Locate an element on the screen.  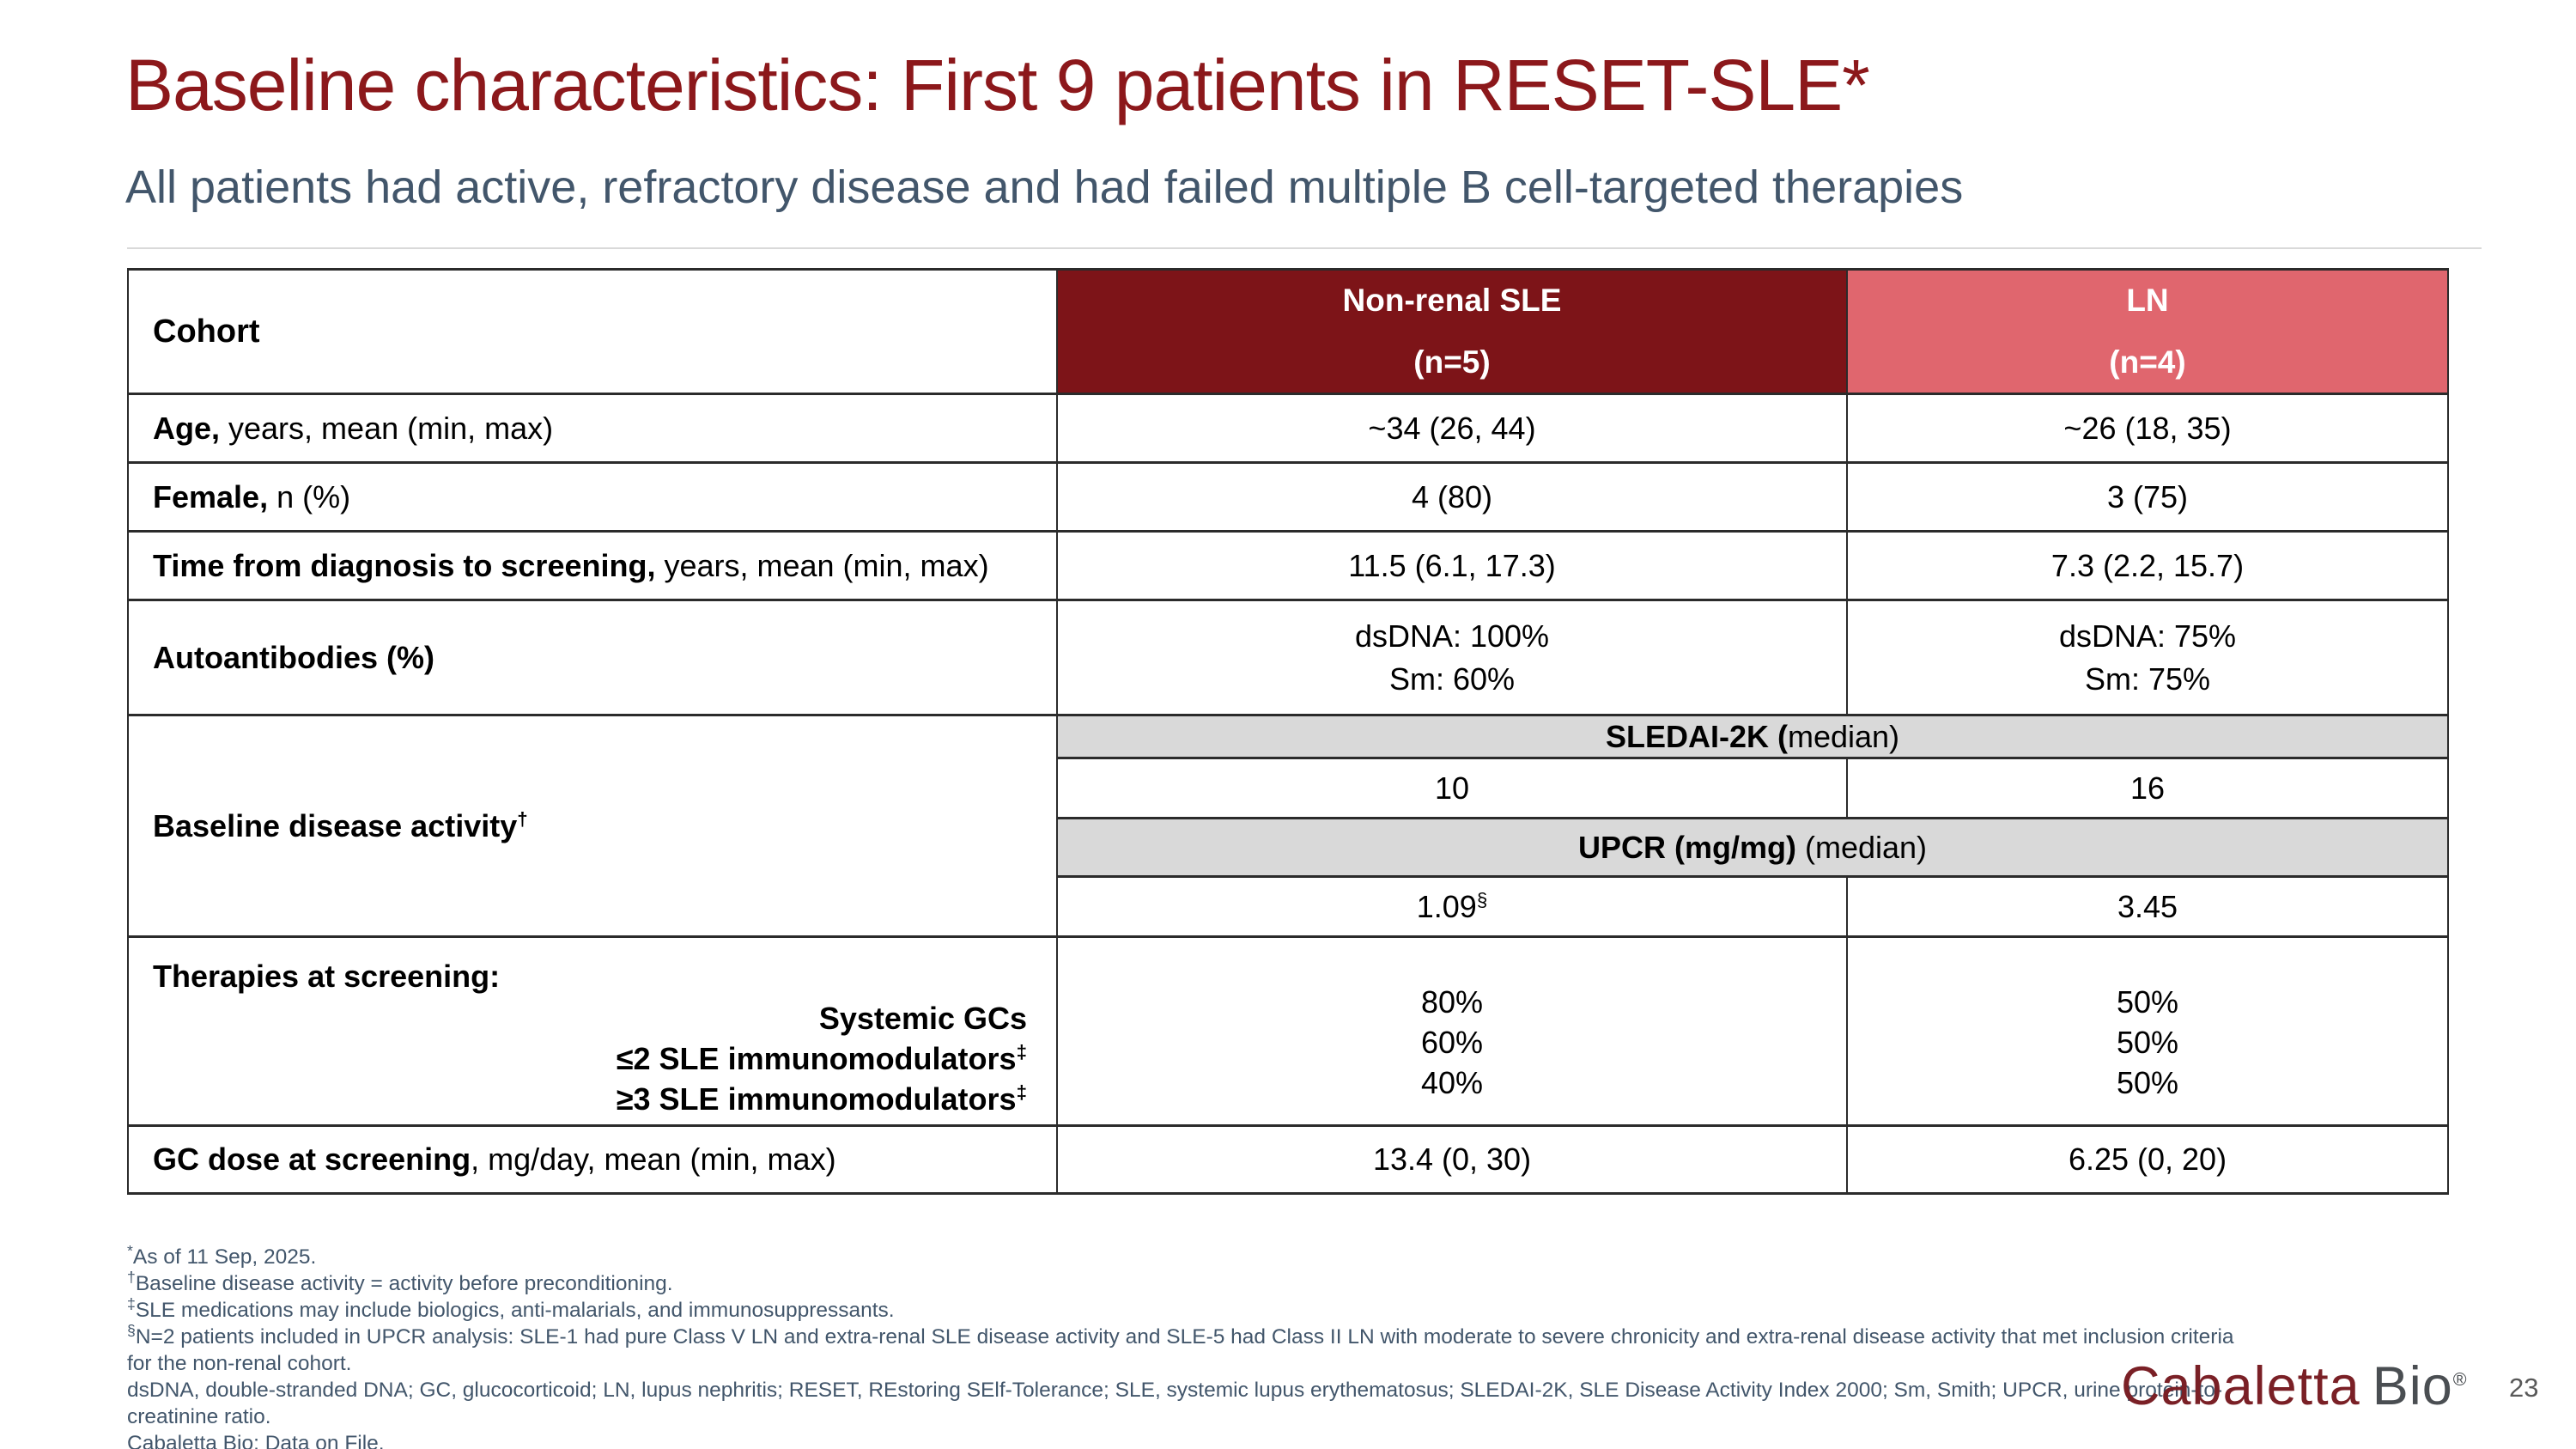
therapies-item-2-label: ≥3 SLE immunomodulators is located at coordinates (817, 1099).